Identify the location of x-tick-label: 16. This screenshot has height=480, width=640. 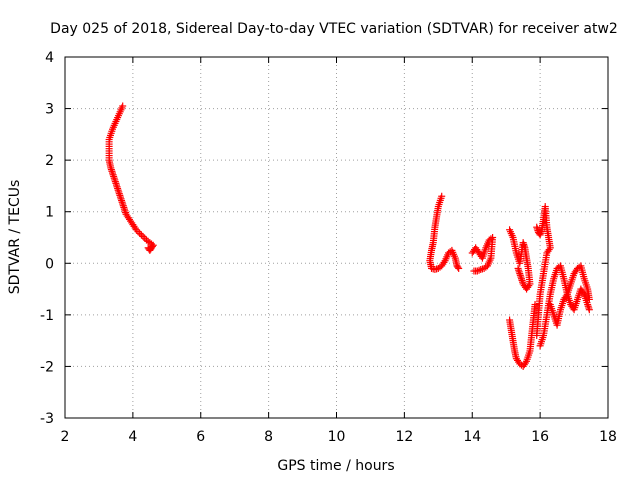
(540, 437).